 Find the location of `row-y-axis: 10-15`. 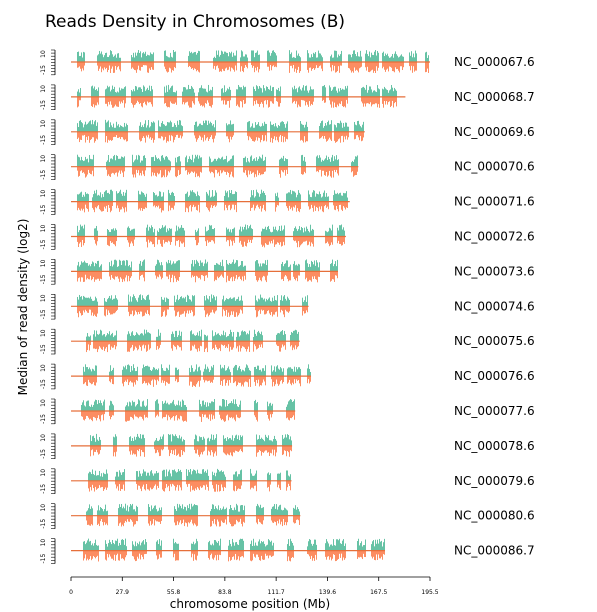

row-y-axis: 10-15 is located at coordinates (48, 272).